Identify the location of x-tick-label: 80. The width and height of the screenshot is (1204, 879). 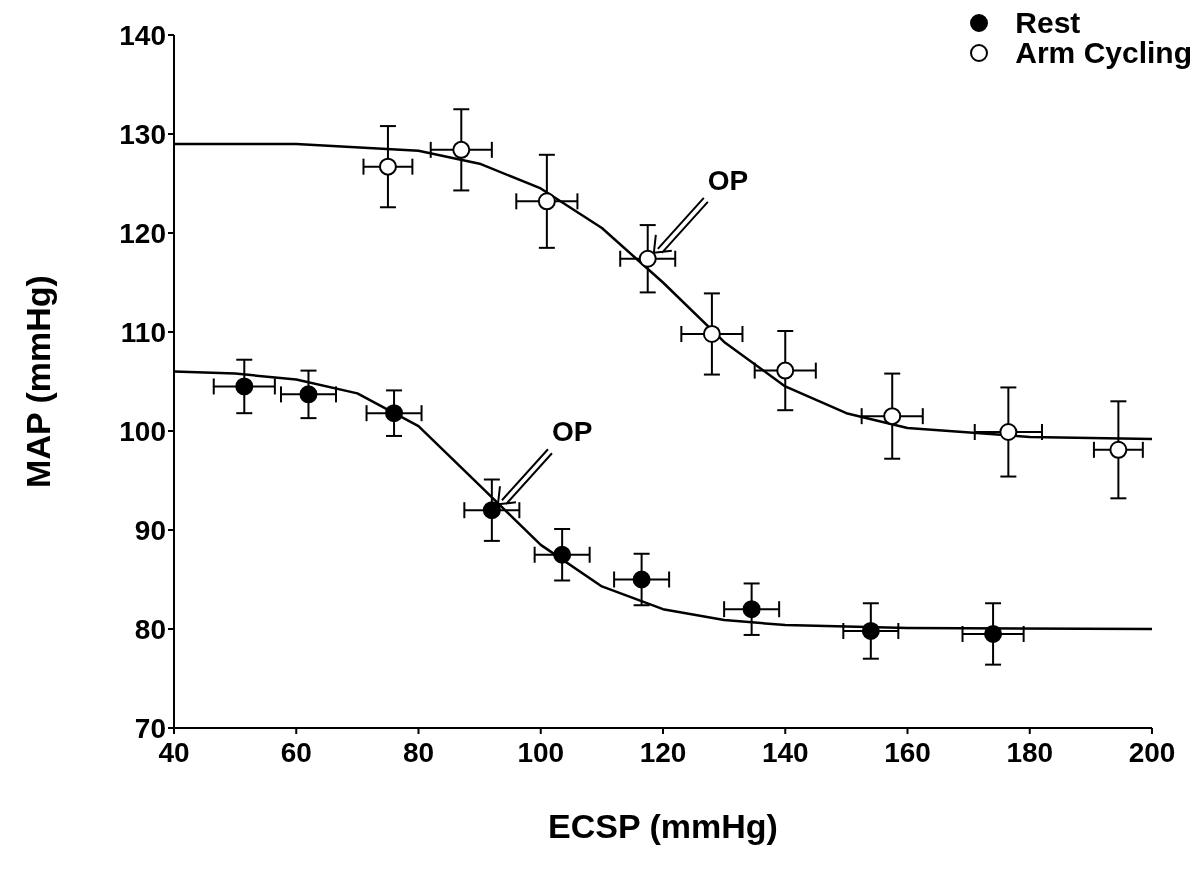
(418, 752).